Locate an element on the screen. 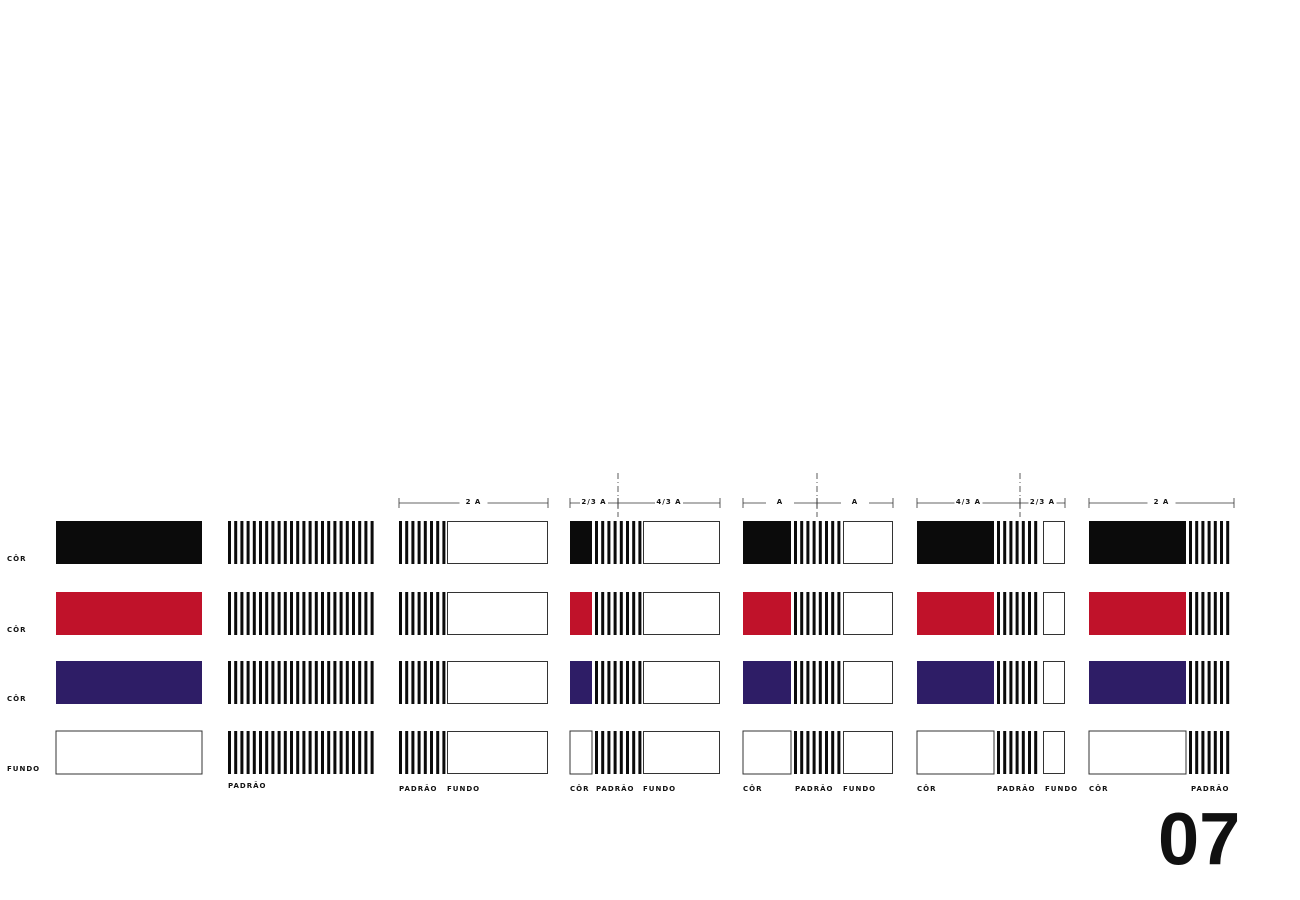 The width and height of the screenshot is (1300, 900). dimension-label: 2/3 A is located at coordinates (1042, 502).